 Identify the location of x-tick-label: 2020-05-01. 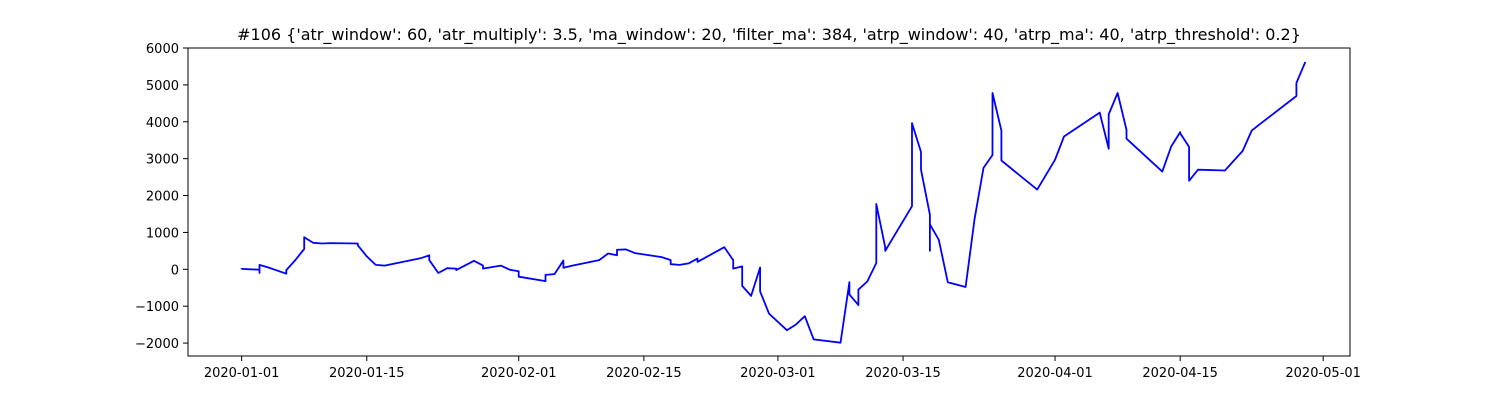
(1323, 373).